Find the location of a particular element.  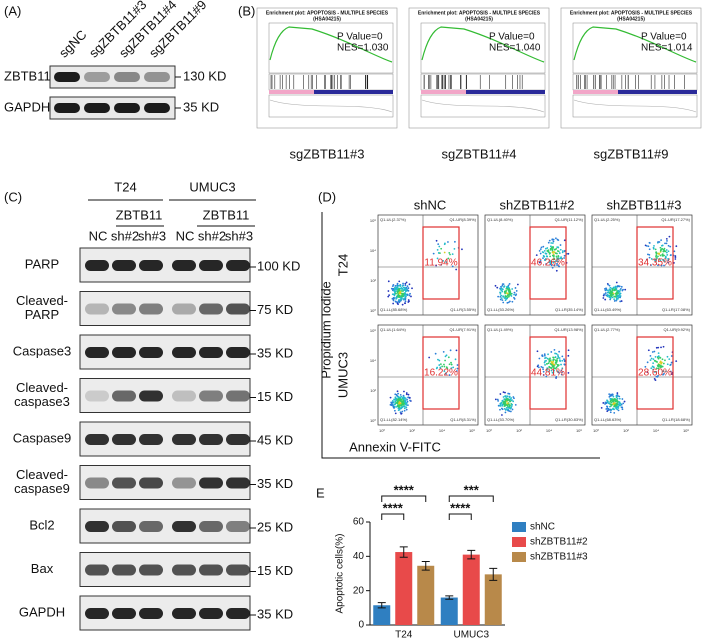

error-bar is located at coordinates (403, 552).